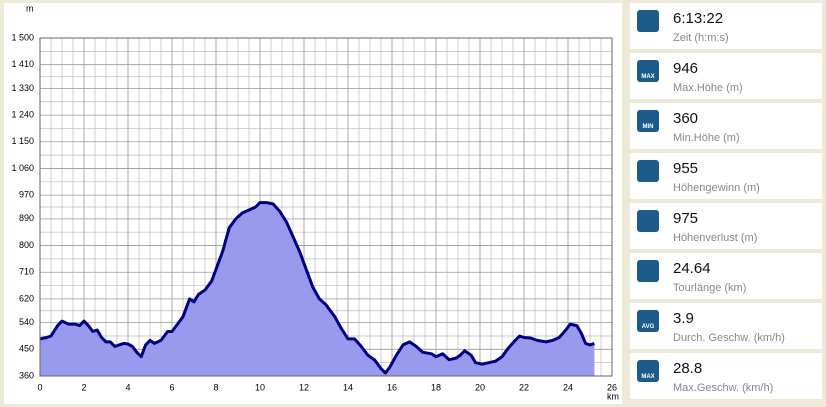  What do you see at coordinates (701, 38) in the screenshot?
I see `stat-label: Zeit (h:m:s)` at bounding box center [701, 38].